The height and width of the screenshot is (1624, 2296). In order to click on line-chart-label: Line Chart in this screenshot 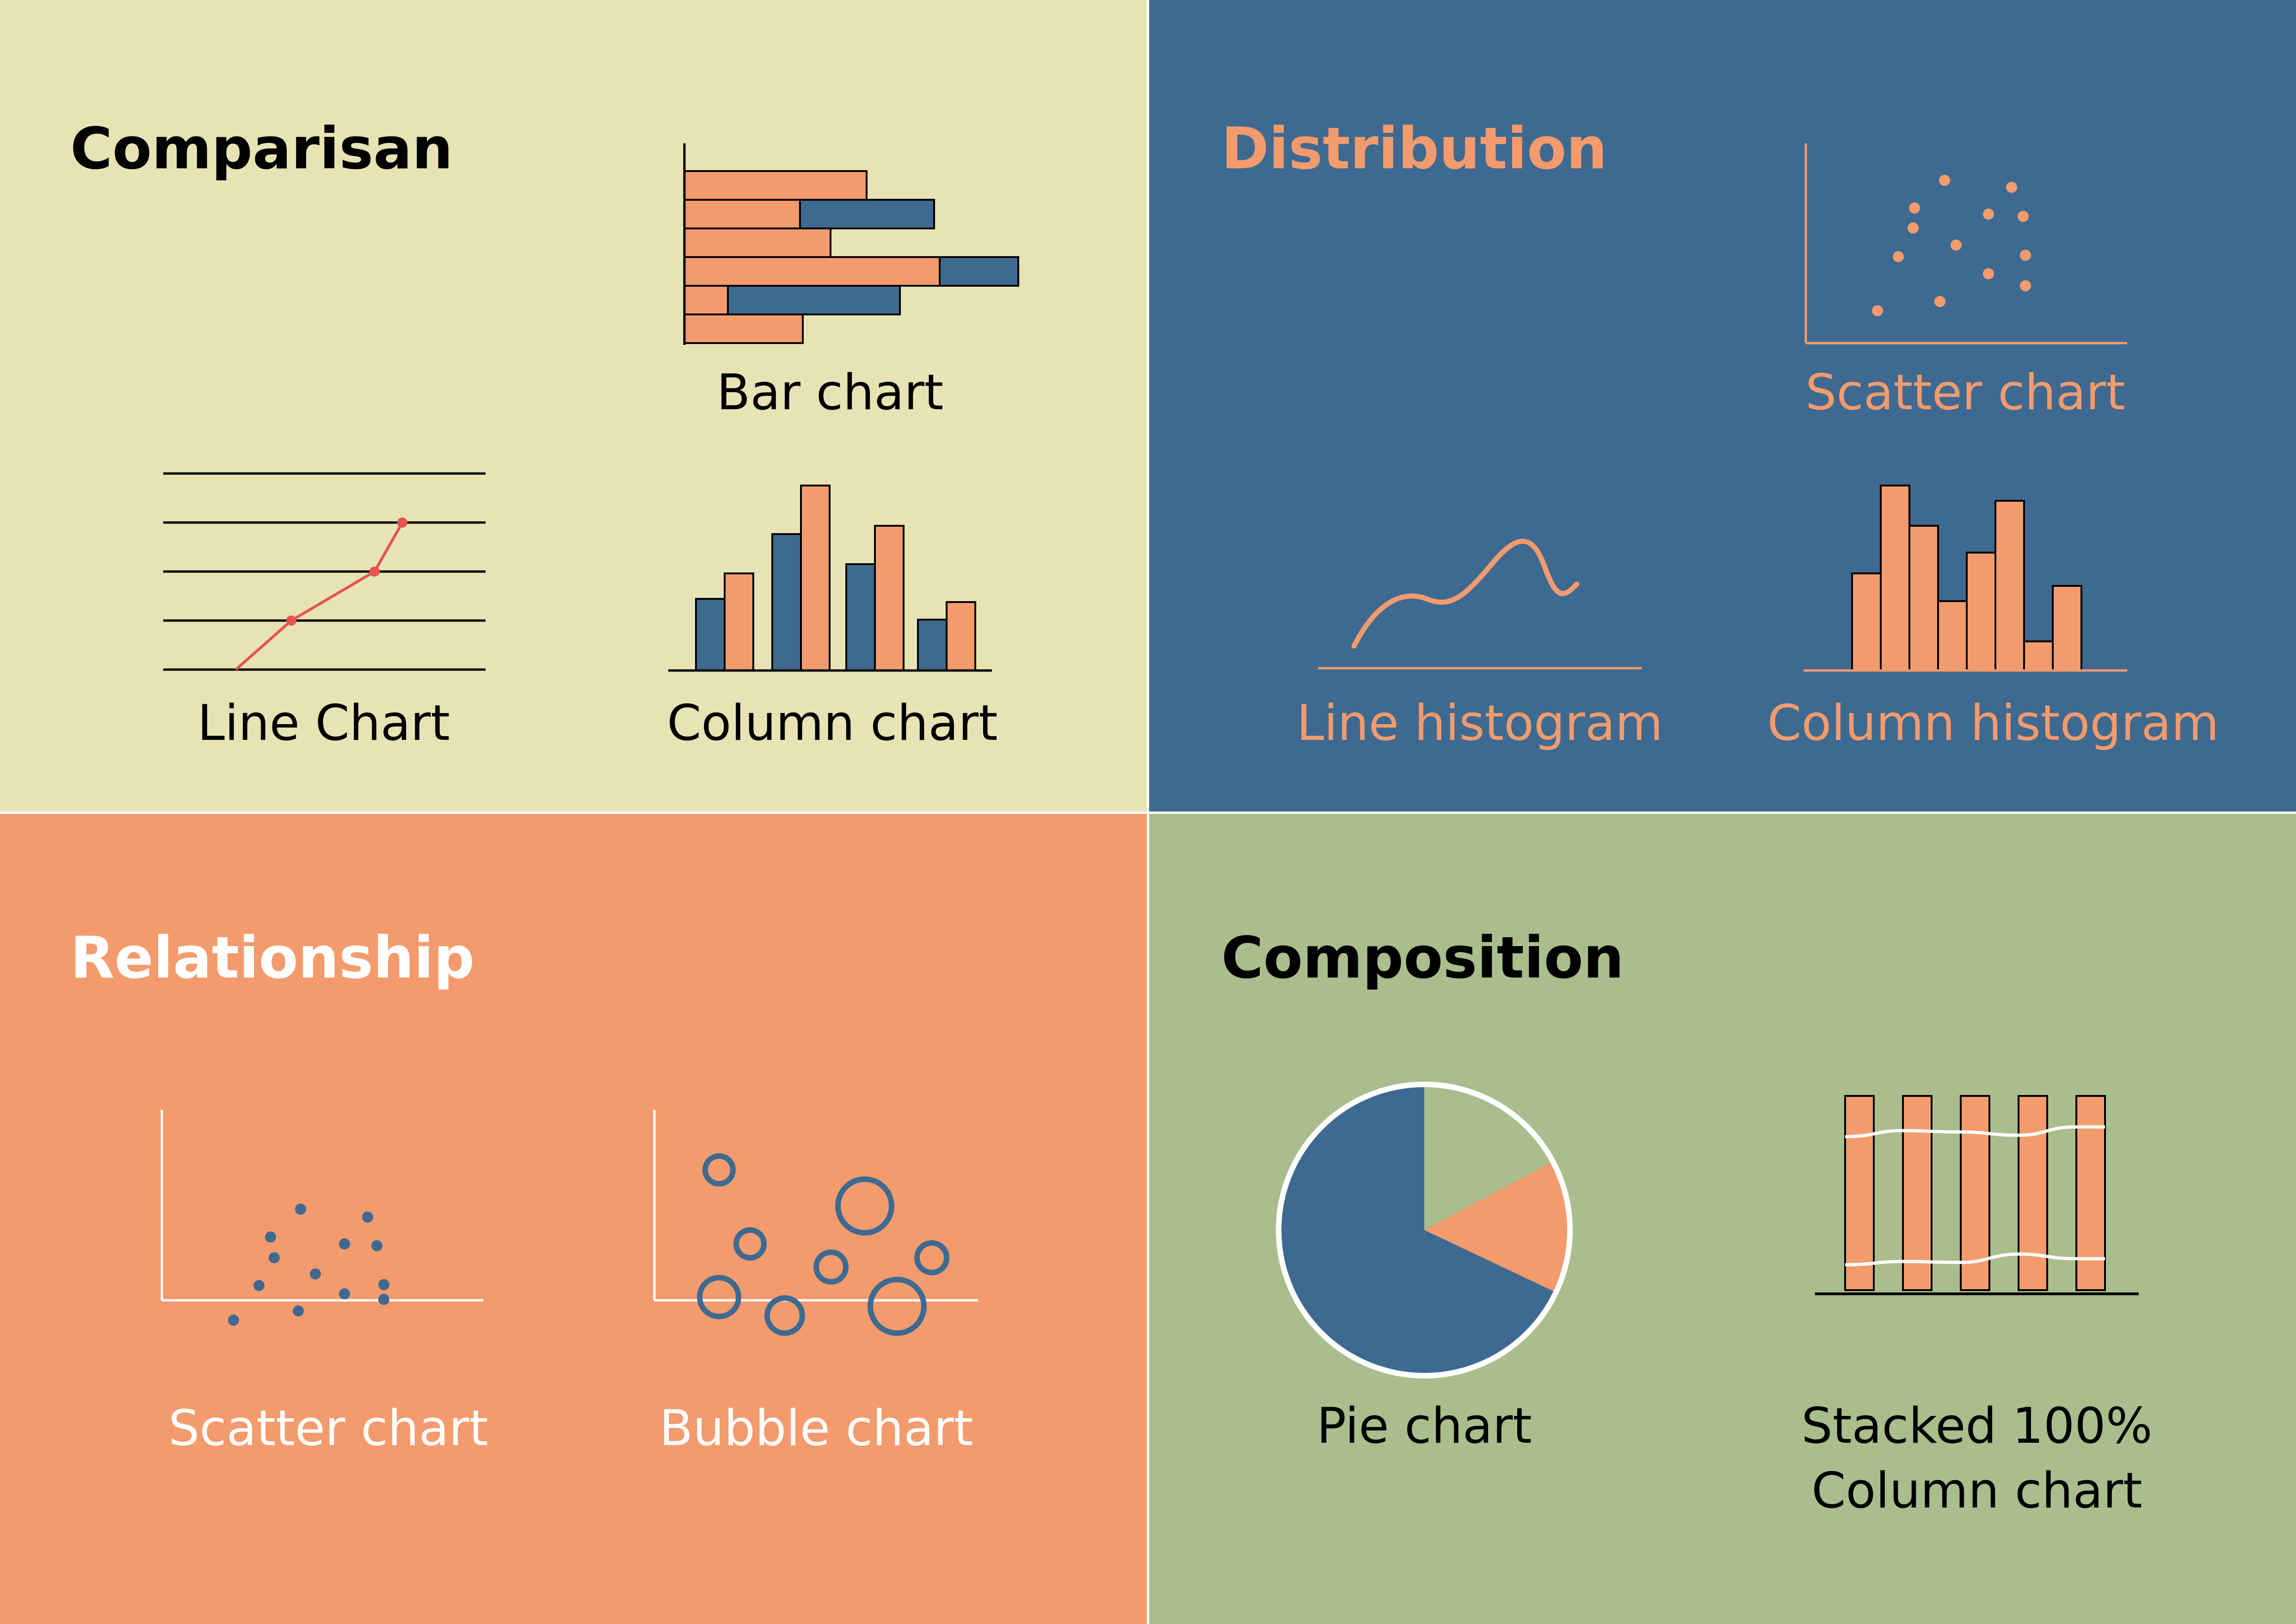, I will do `click(324, 723)`.